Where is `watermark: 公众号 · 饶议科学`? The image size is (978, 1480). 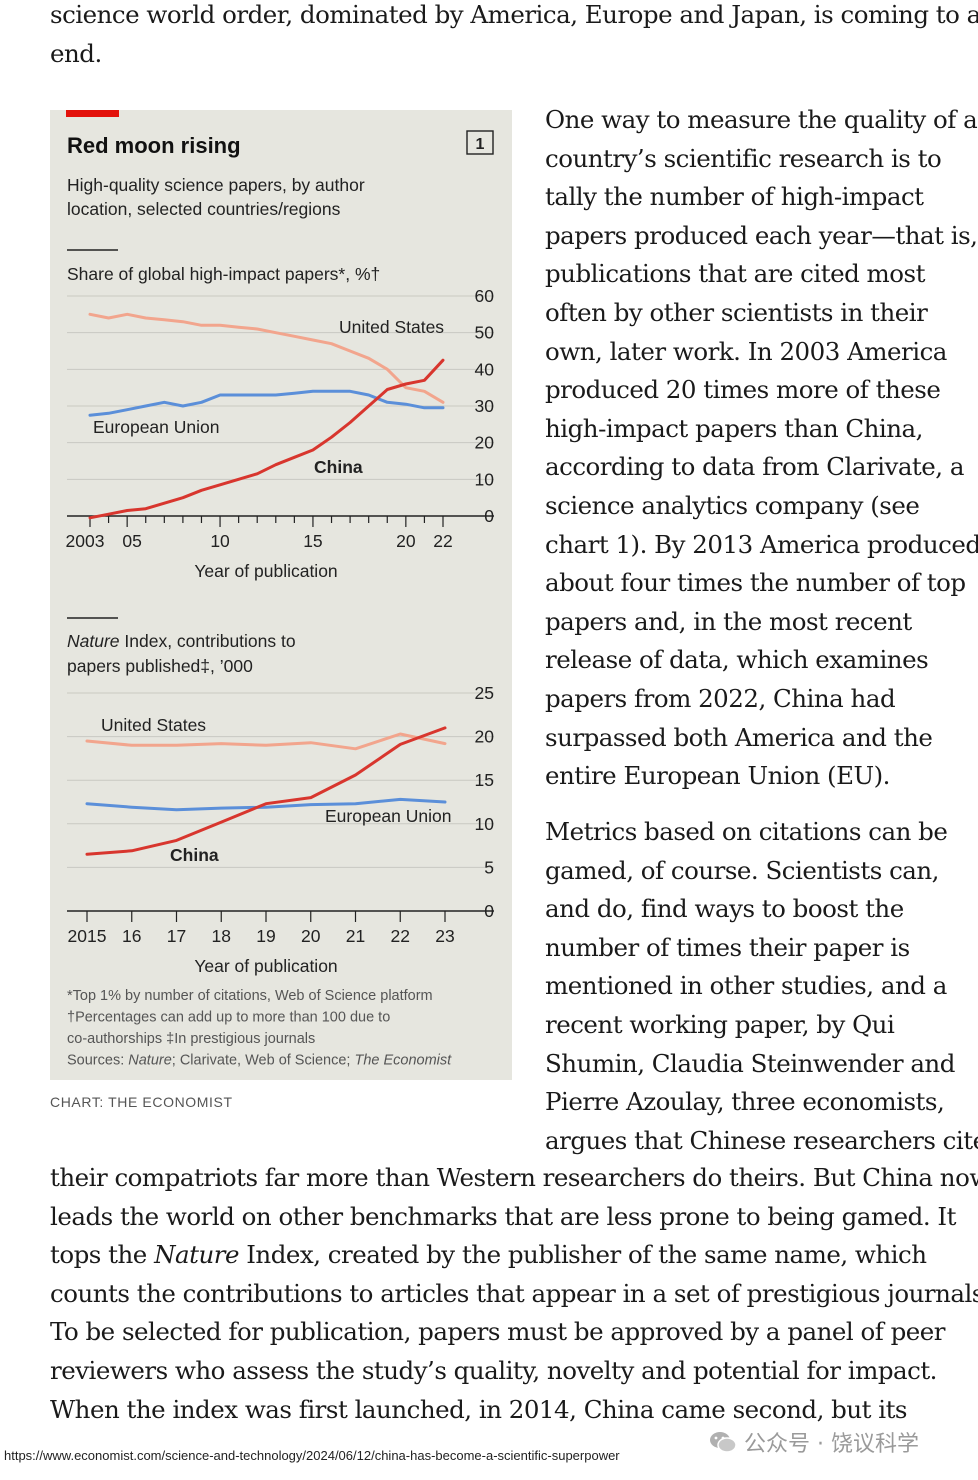
watermark: 公众号 · 饶议科学 is located at coordinates (813, 1442).